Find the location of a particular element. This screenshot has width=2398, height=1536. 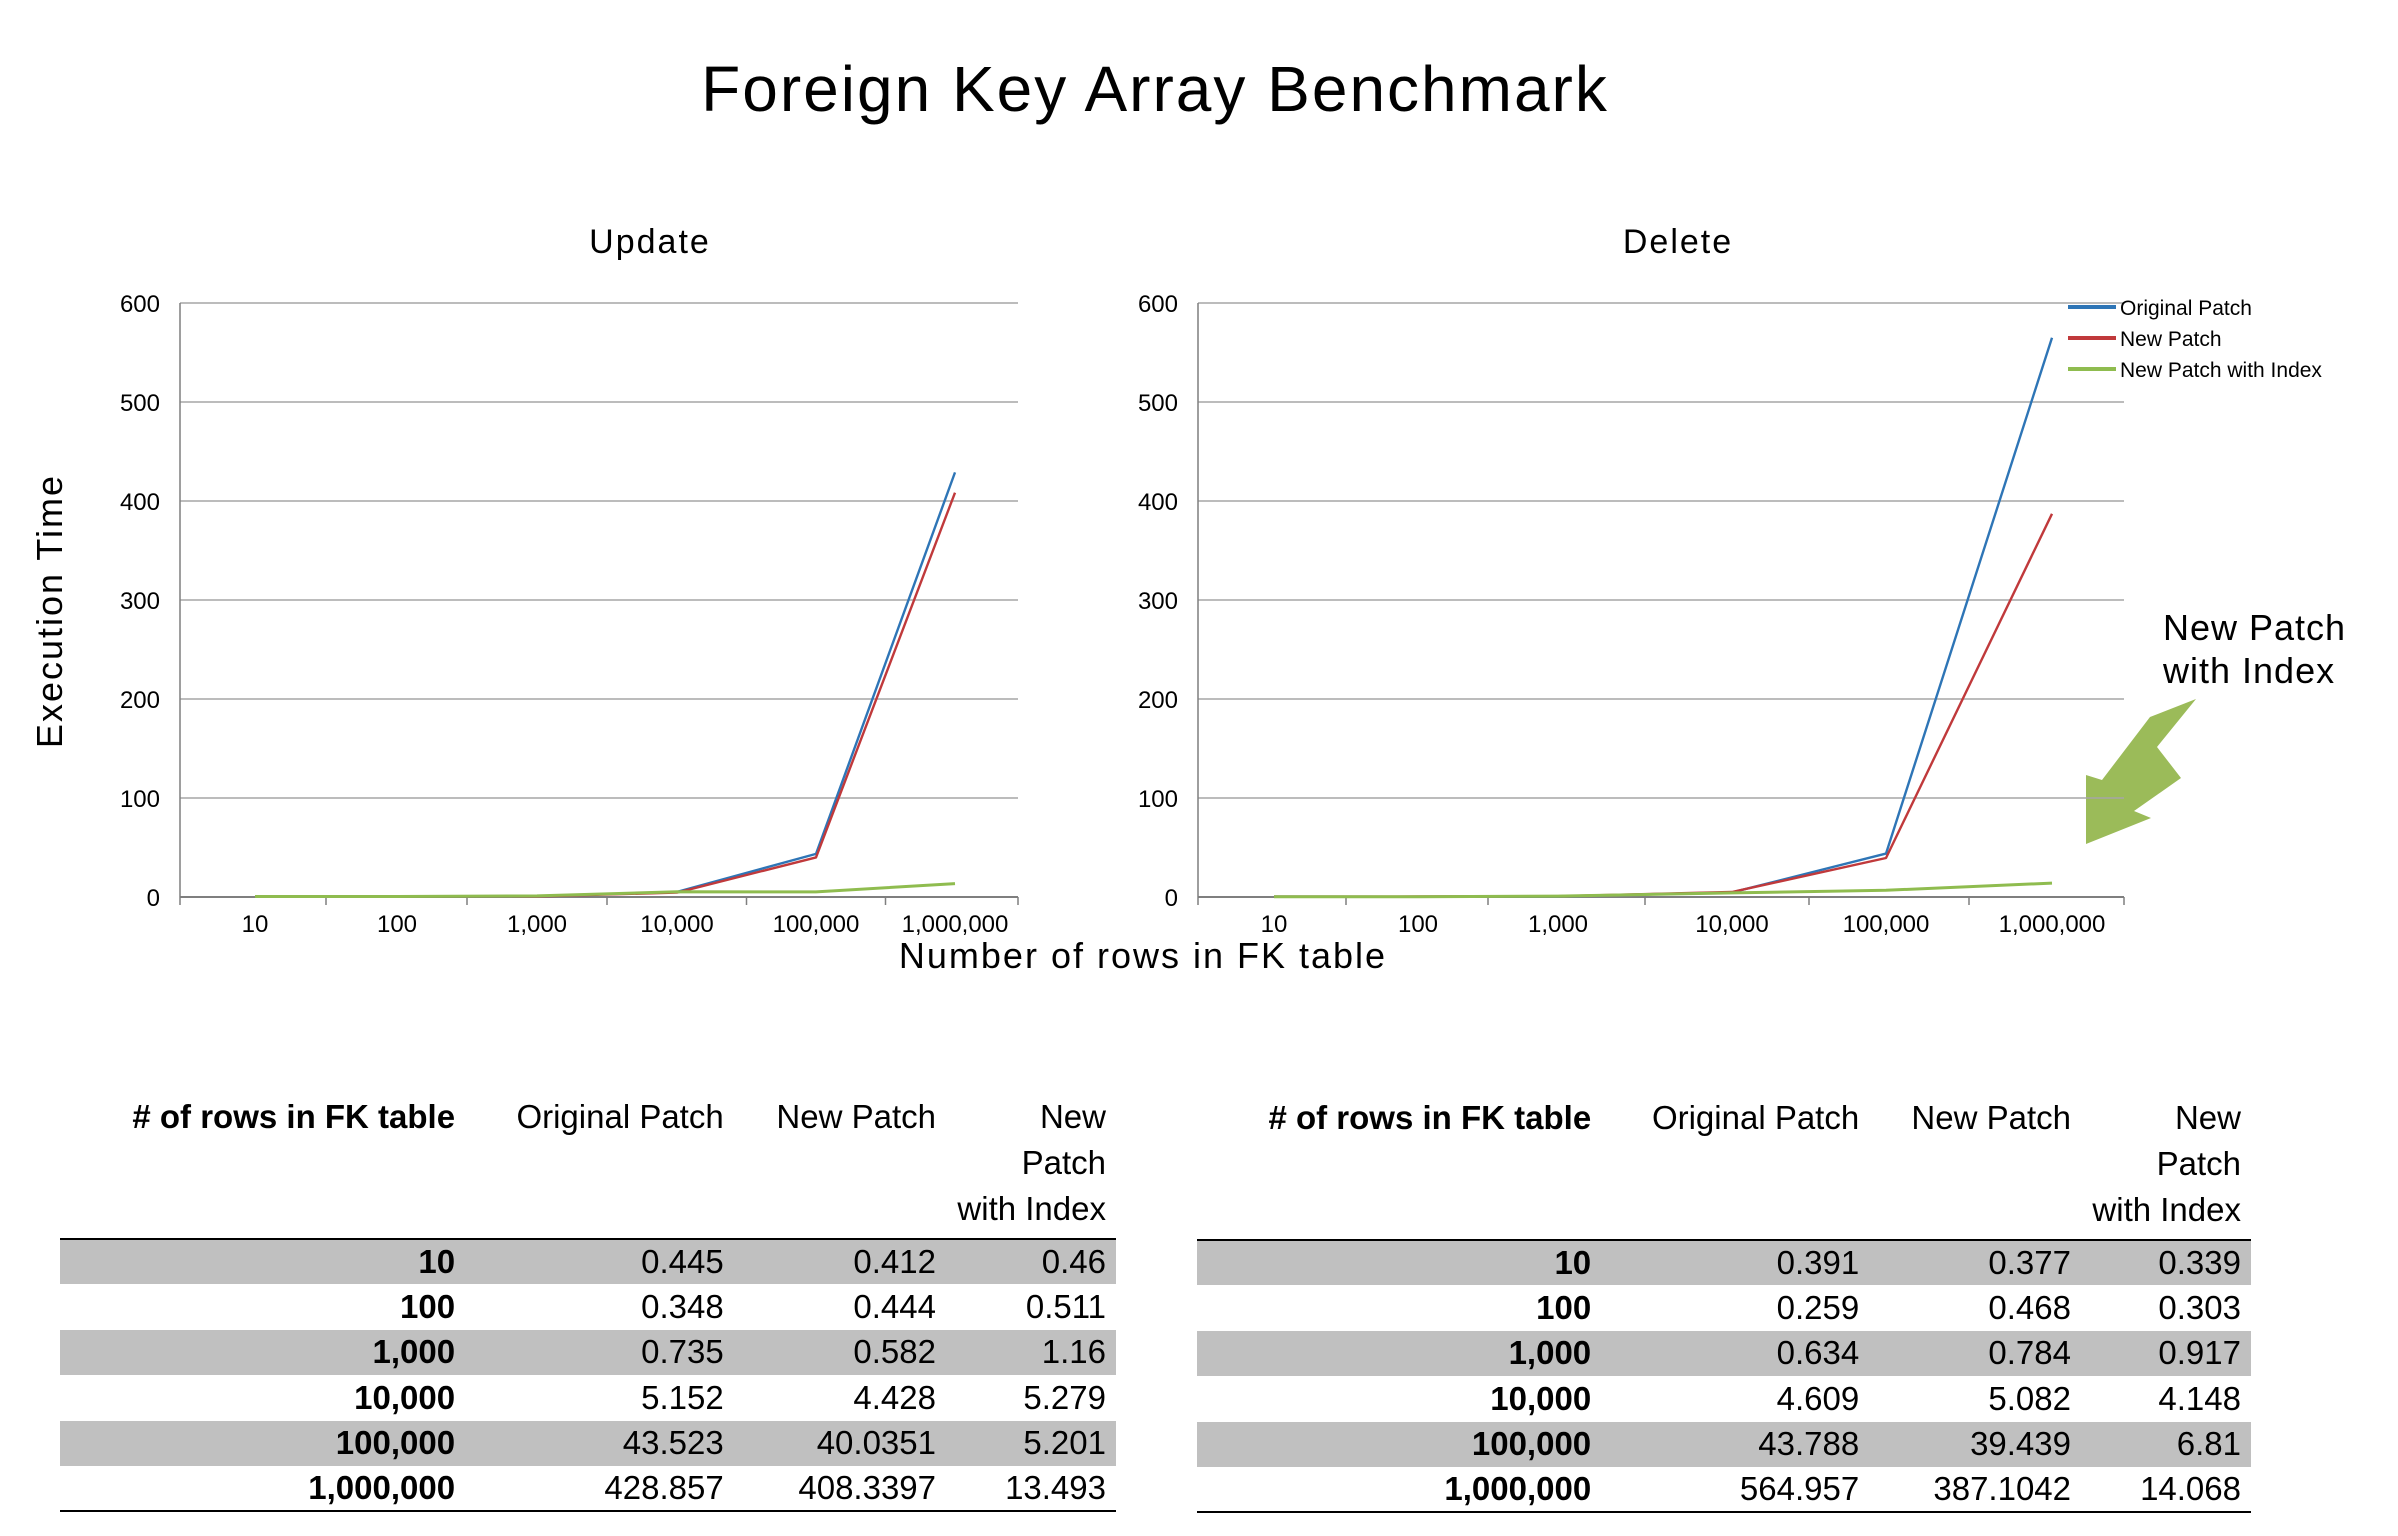

value-cell: 428.857 is located at coordinates (664, 1488).